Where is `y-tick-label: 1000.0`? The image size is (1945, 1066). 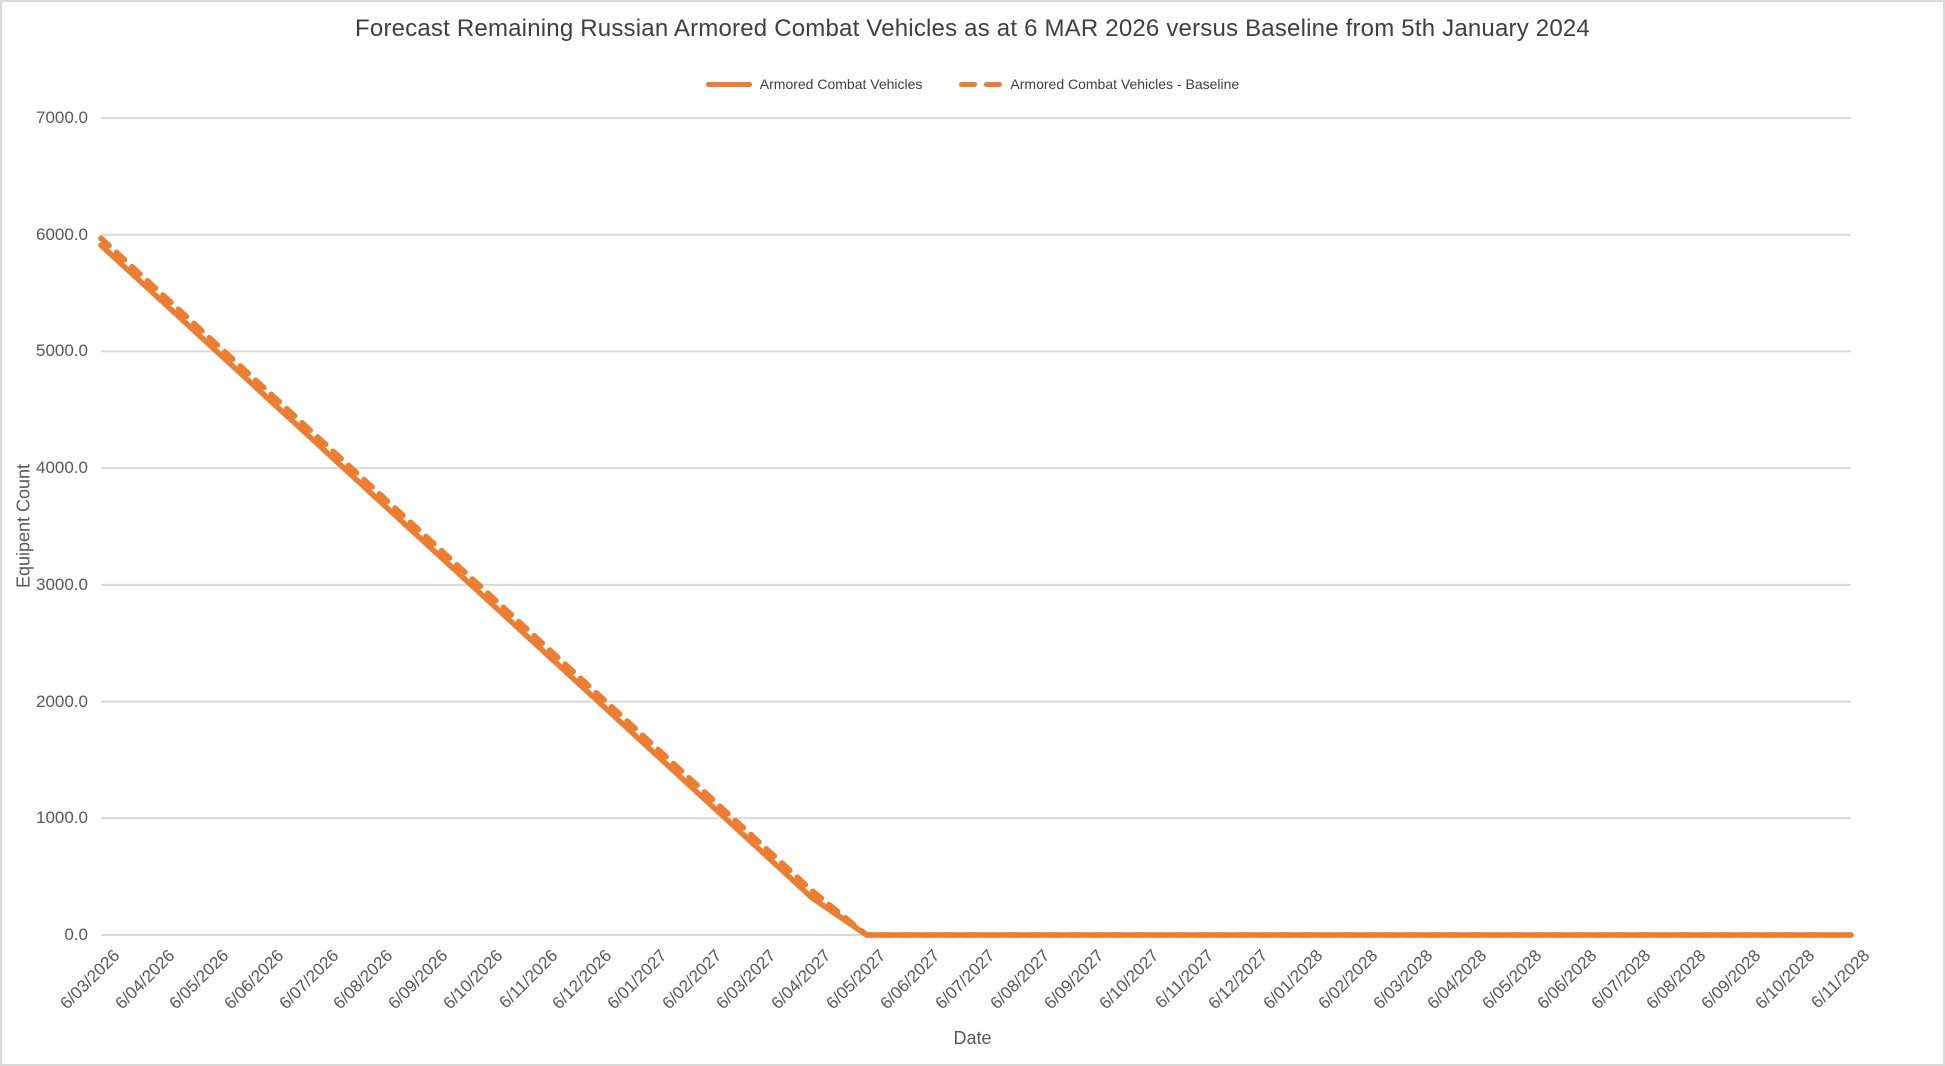
y-tick-label: 1000.0 is located at coordinates (62, 818).